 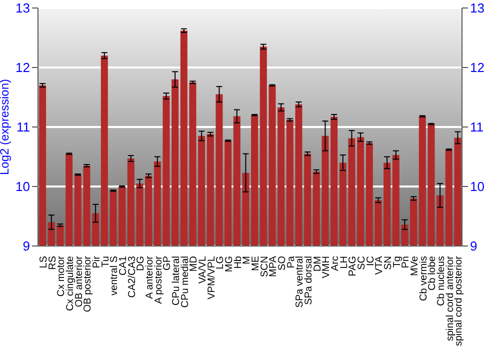 I want to click on x-tick-label: IC, so click(x=370, y=261).